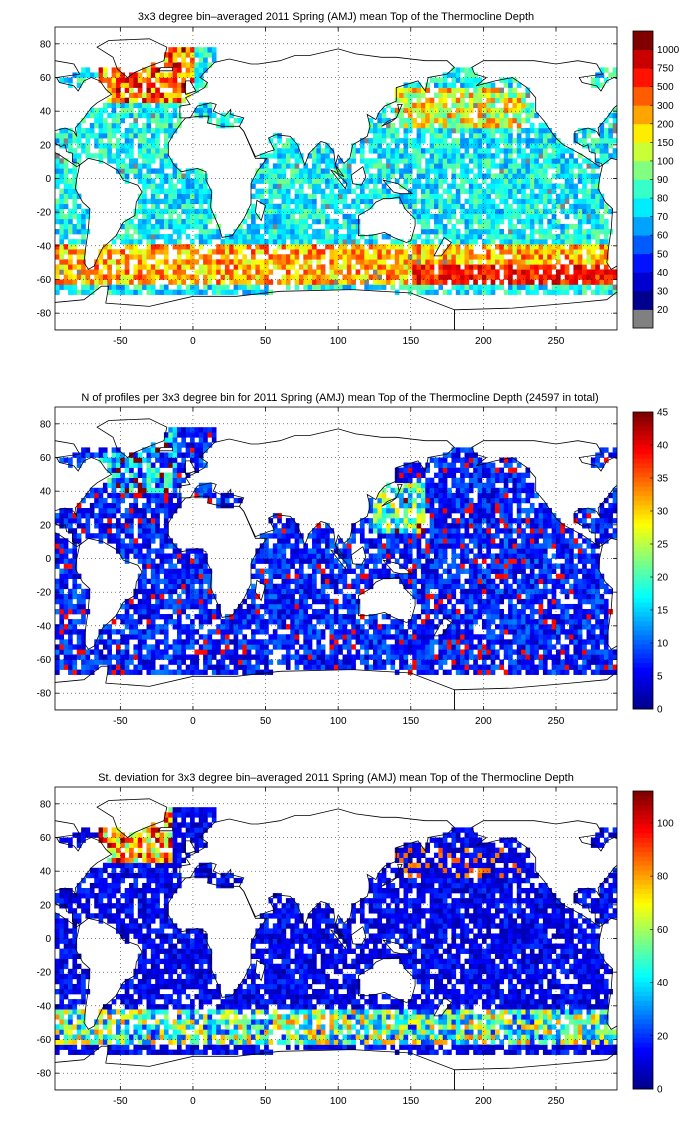 The width and height of the screenshot is (696, 1140). What do you see at coordinates (442, 246) in the screenshot?
I see `coastline` at bounding box center [442, 246].